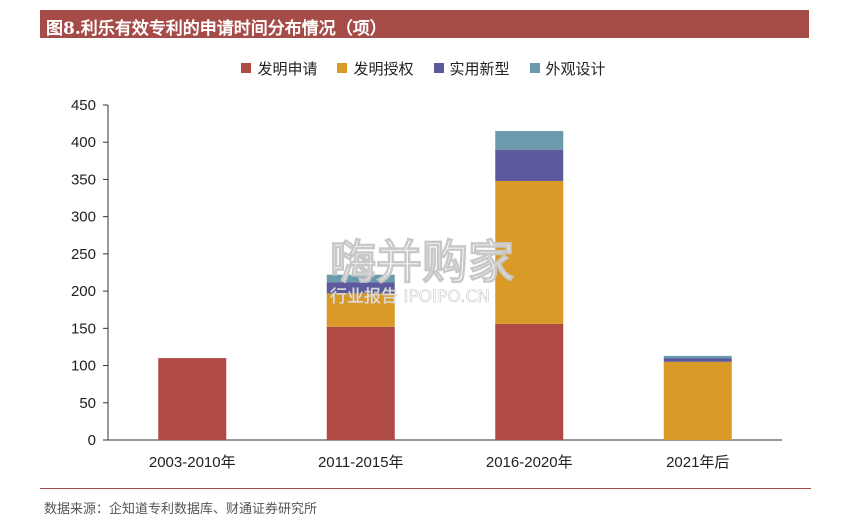 Image resolution: width=847 pixels, height=529 pixels. Describe the element at coordinates (424, 24) in the screenshot. I see `title-bar: 图8.利乐有效专利的申请时间分布情况（项）` at that location.